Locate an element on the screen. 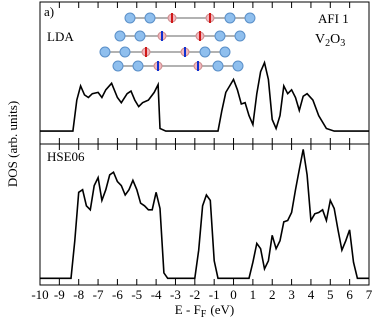  formula-part: O is located at coordinates (335, 39).